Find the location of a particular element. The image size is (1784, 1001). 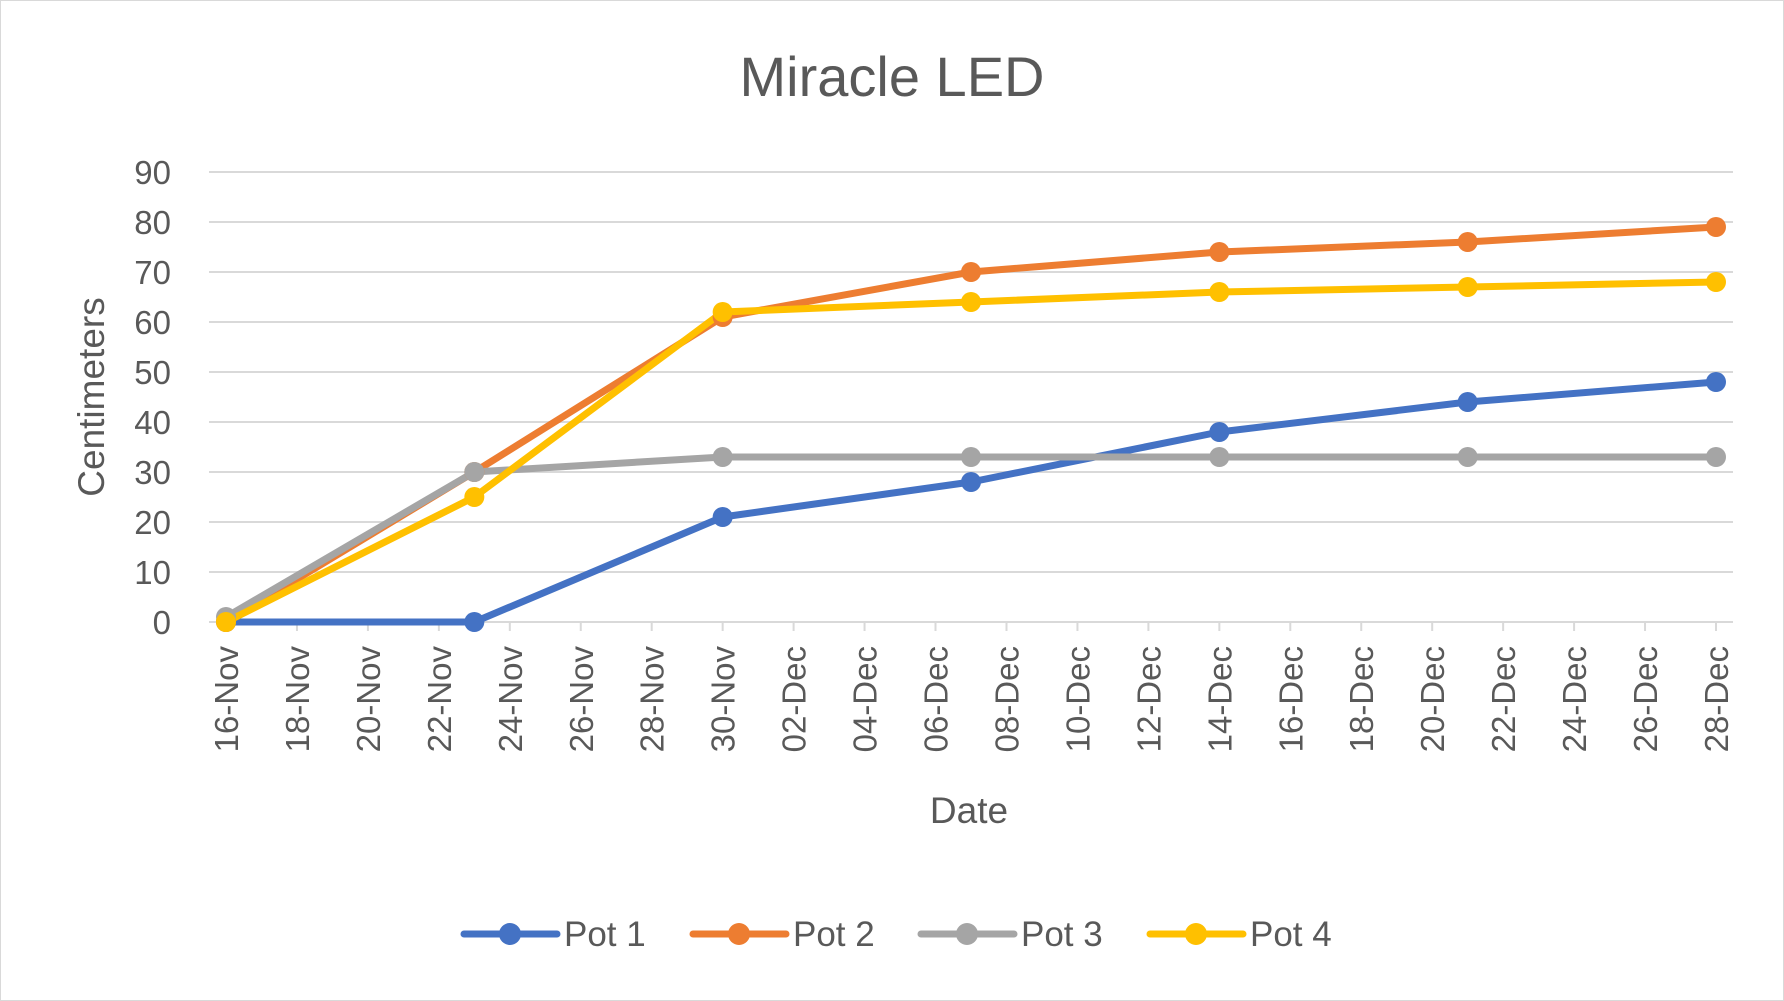

x-tick-label: 06-Dec is located at coordinates (936, 699).